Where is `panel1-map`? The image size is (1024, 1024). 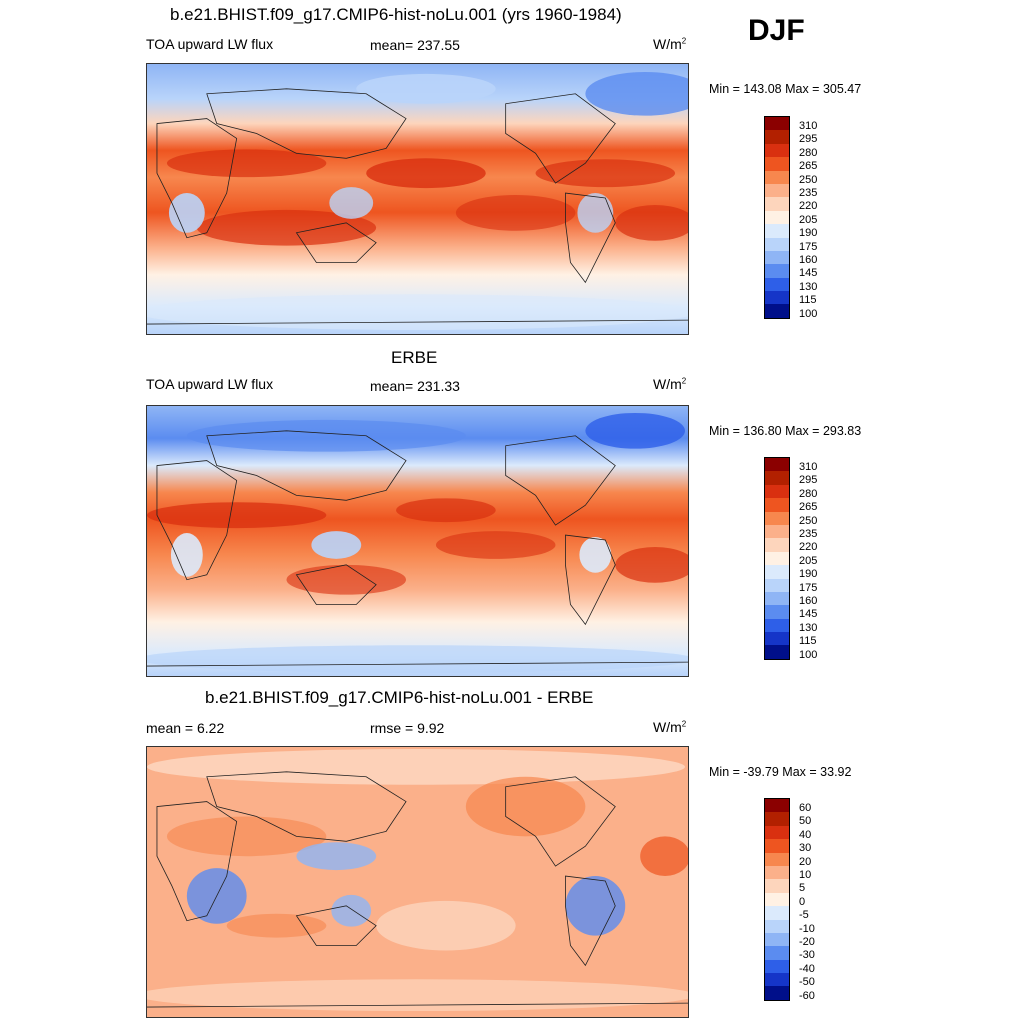
panel1-map is located at coordinates (417, 199).